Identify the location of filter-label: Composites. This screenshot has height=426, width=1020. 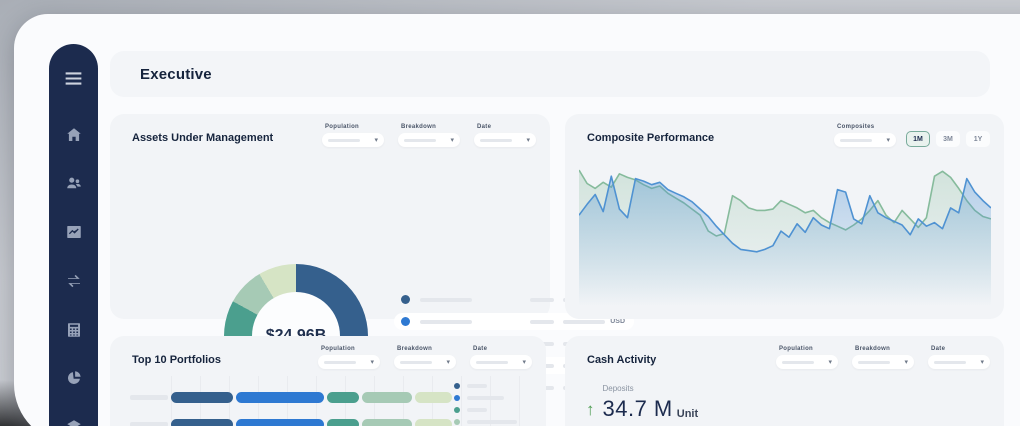
(856, 127).